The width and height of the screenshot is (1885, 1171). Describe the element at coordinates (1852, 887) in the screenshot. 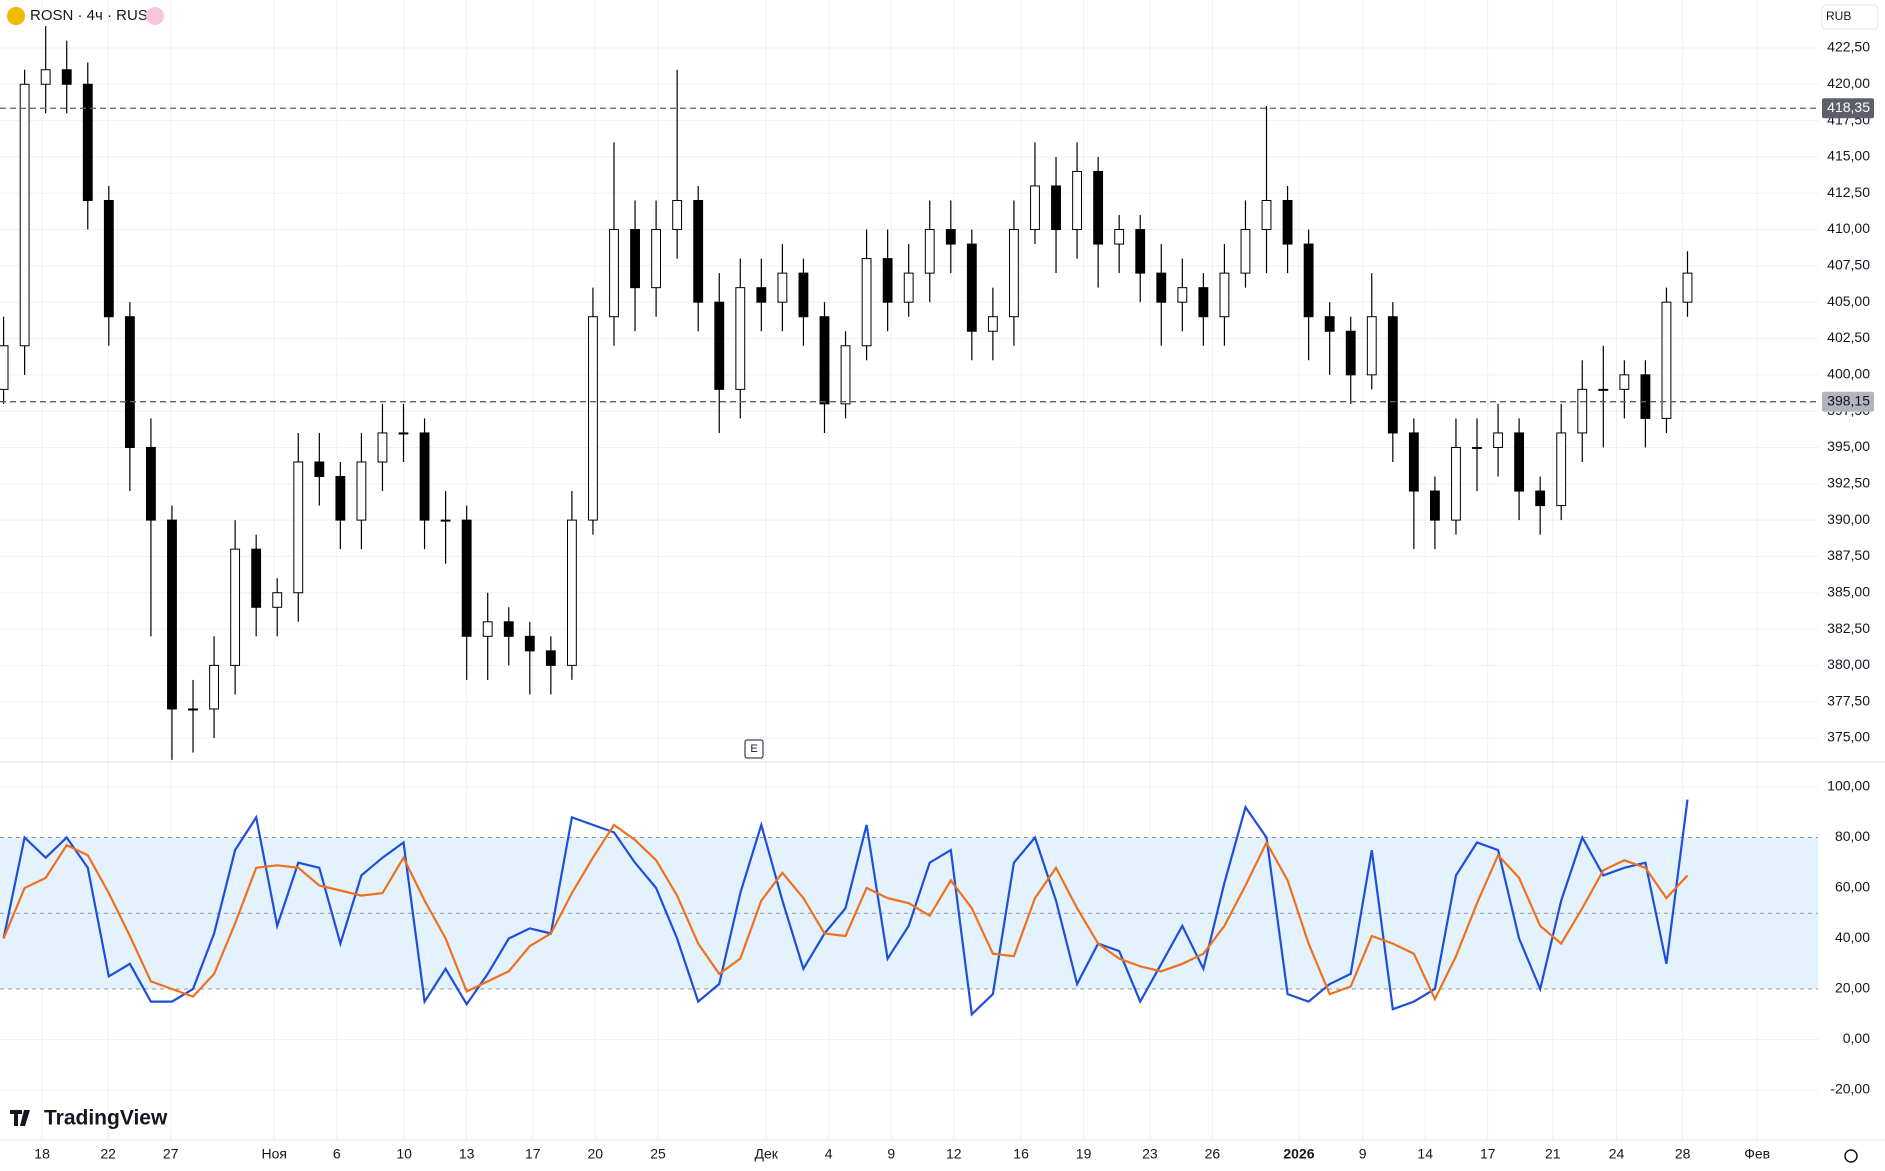

I see `indicator-tick-label: 60,00` at that location.